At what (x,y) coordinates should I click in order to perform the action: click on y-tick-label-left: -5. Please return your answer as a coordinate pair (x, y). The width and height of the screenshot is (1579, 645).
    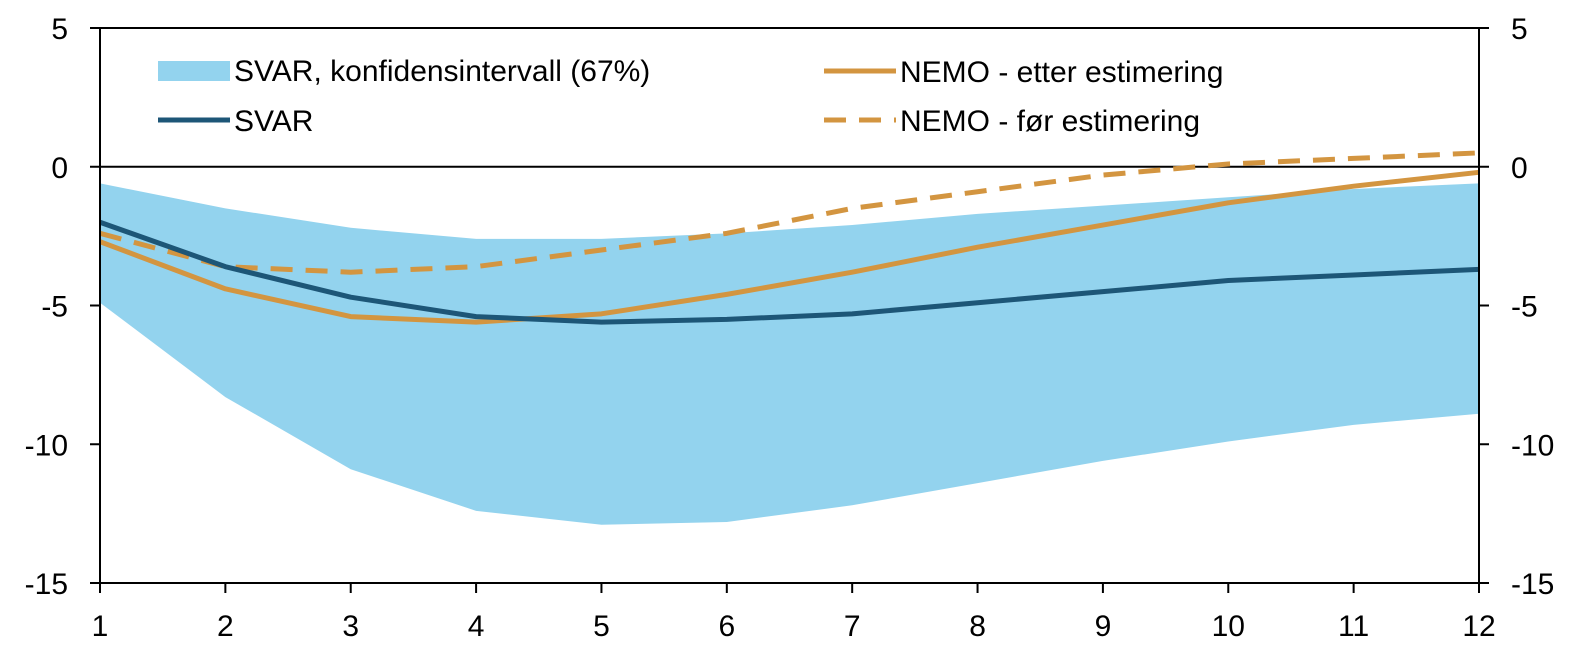
    Looking at the image, I should click on (54, 307).